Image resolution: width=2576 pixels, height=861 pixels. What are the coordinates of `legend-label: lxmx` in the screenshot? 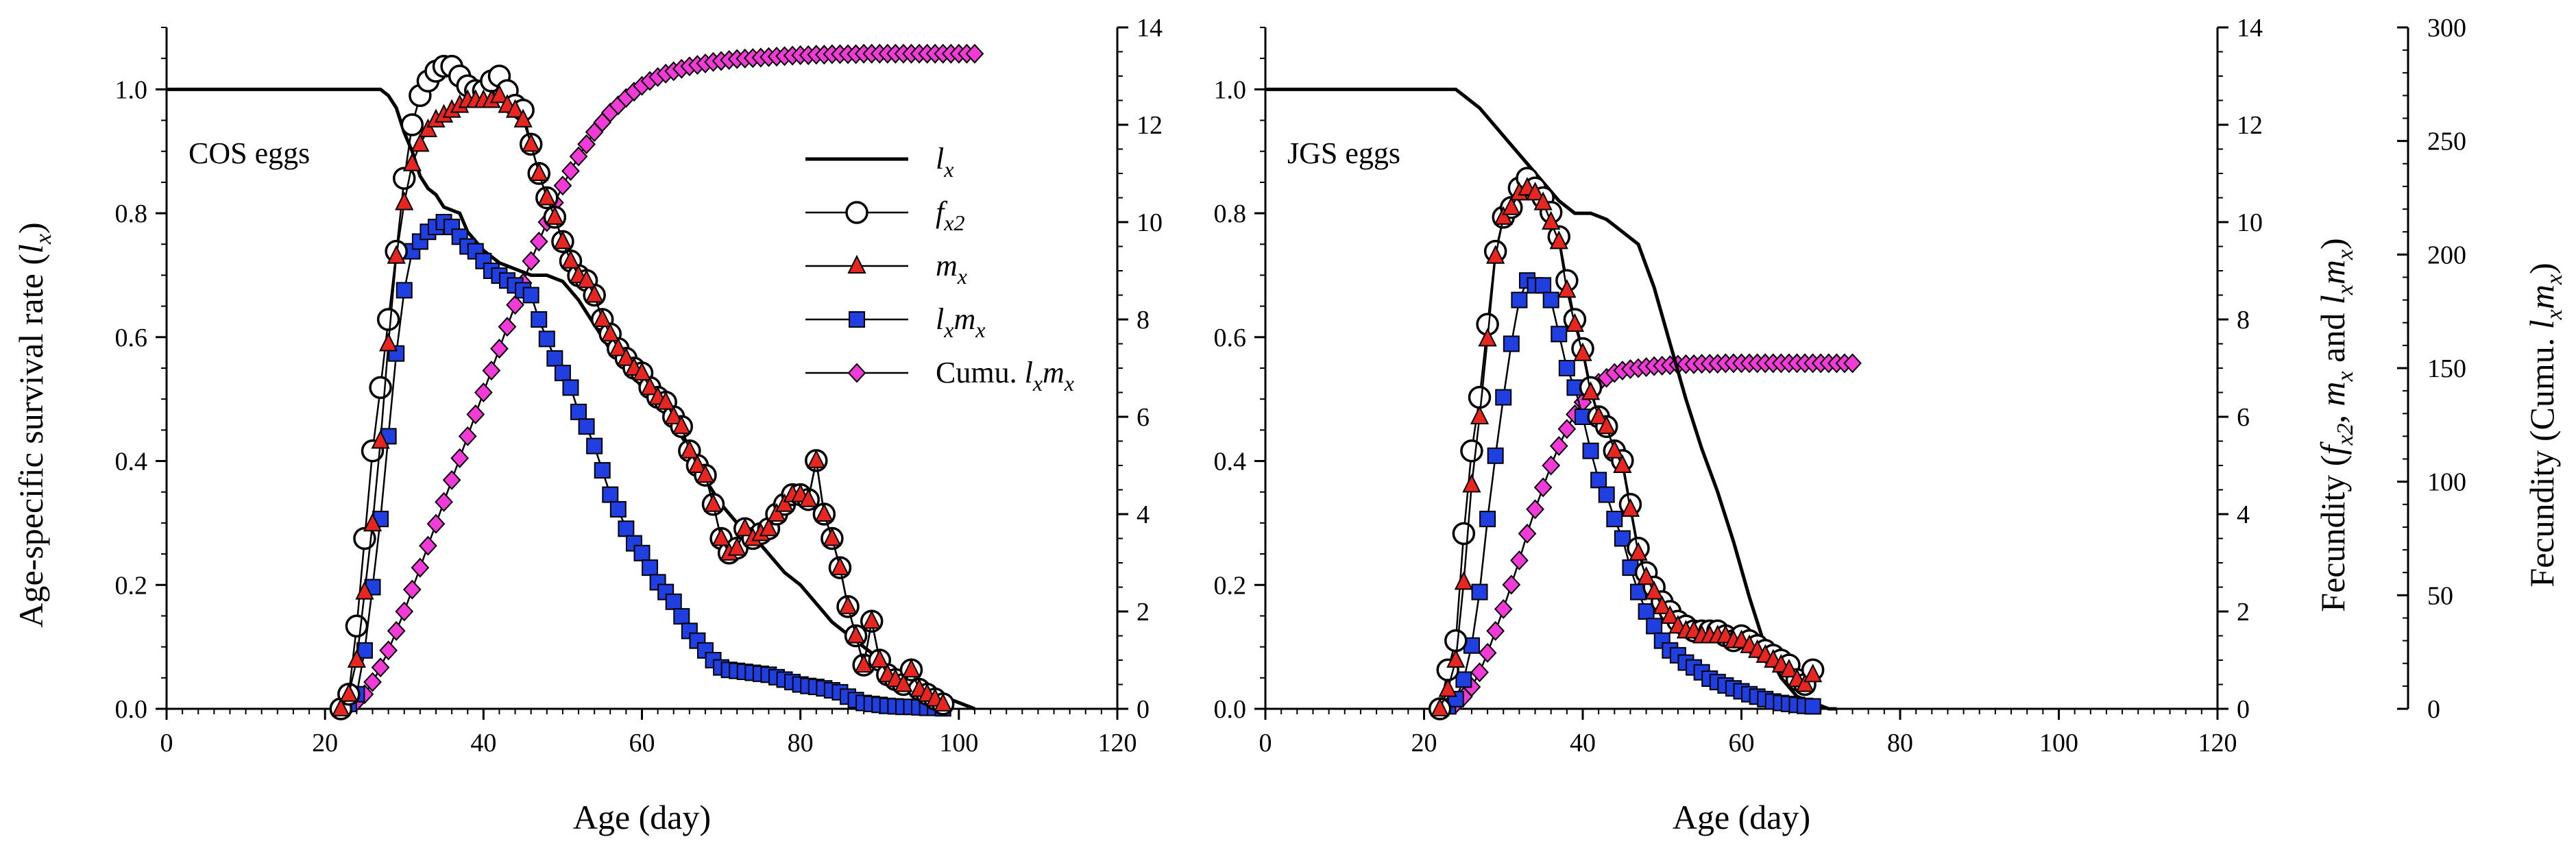 It's located at (960, 322).